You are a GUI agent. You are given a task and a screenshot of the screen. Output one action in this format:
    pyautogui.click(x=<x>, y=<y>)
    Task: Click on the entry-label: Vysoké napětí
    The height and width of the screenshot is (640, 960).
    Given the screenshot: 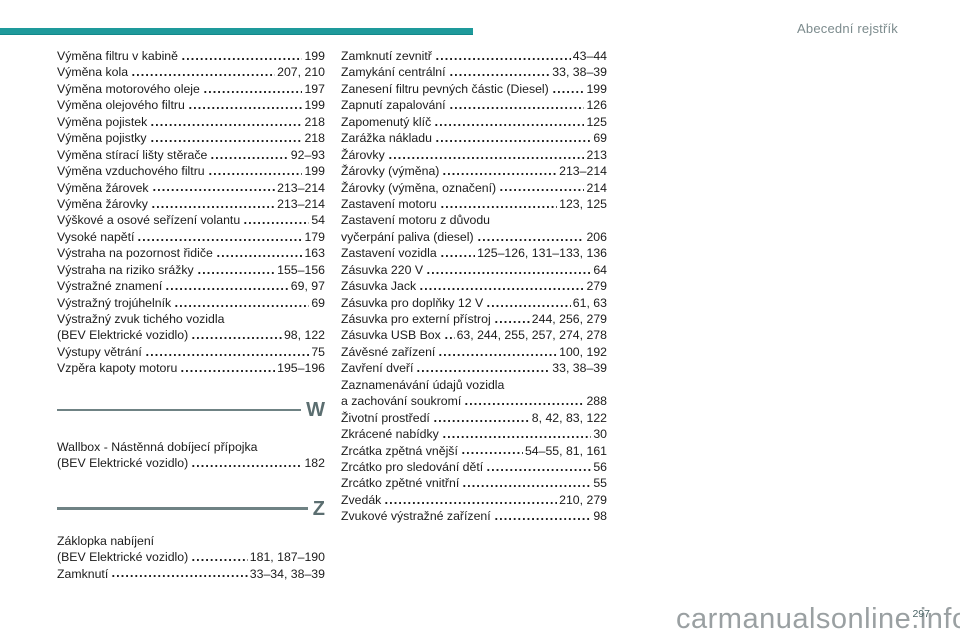 What is the action you would take?
    pyautogui.click(x=96, y=236)
    